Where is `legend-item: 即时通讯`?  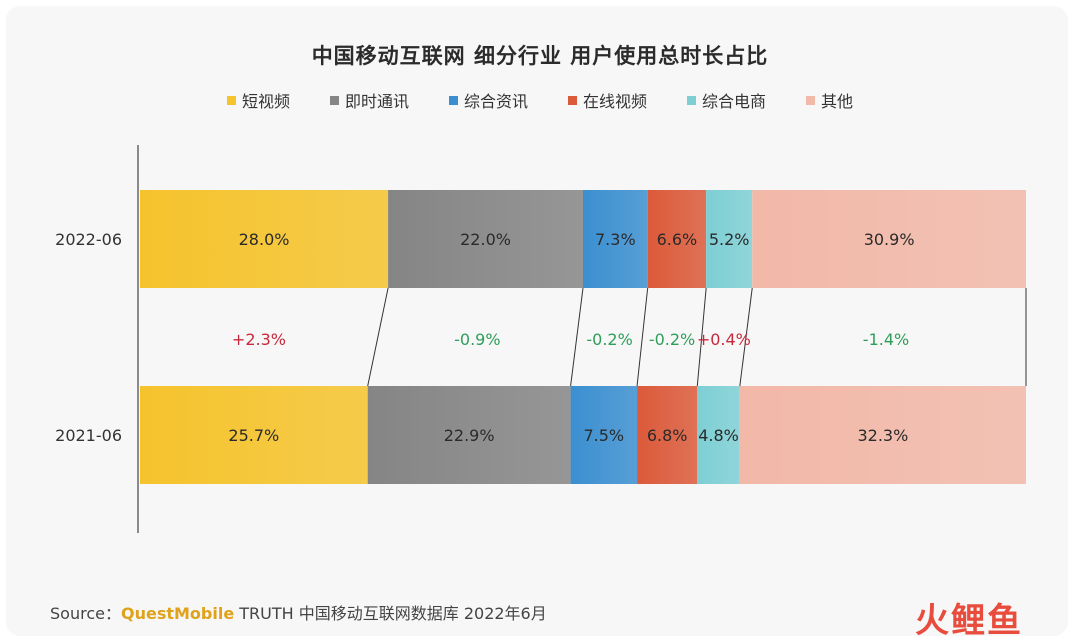 legend-item: 即时通讯 is located at coordinates (369, 100).